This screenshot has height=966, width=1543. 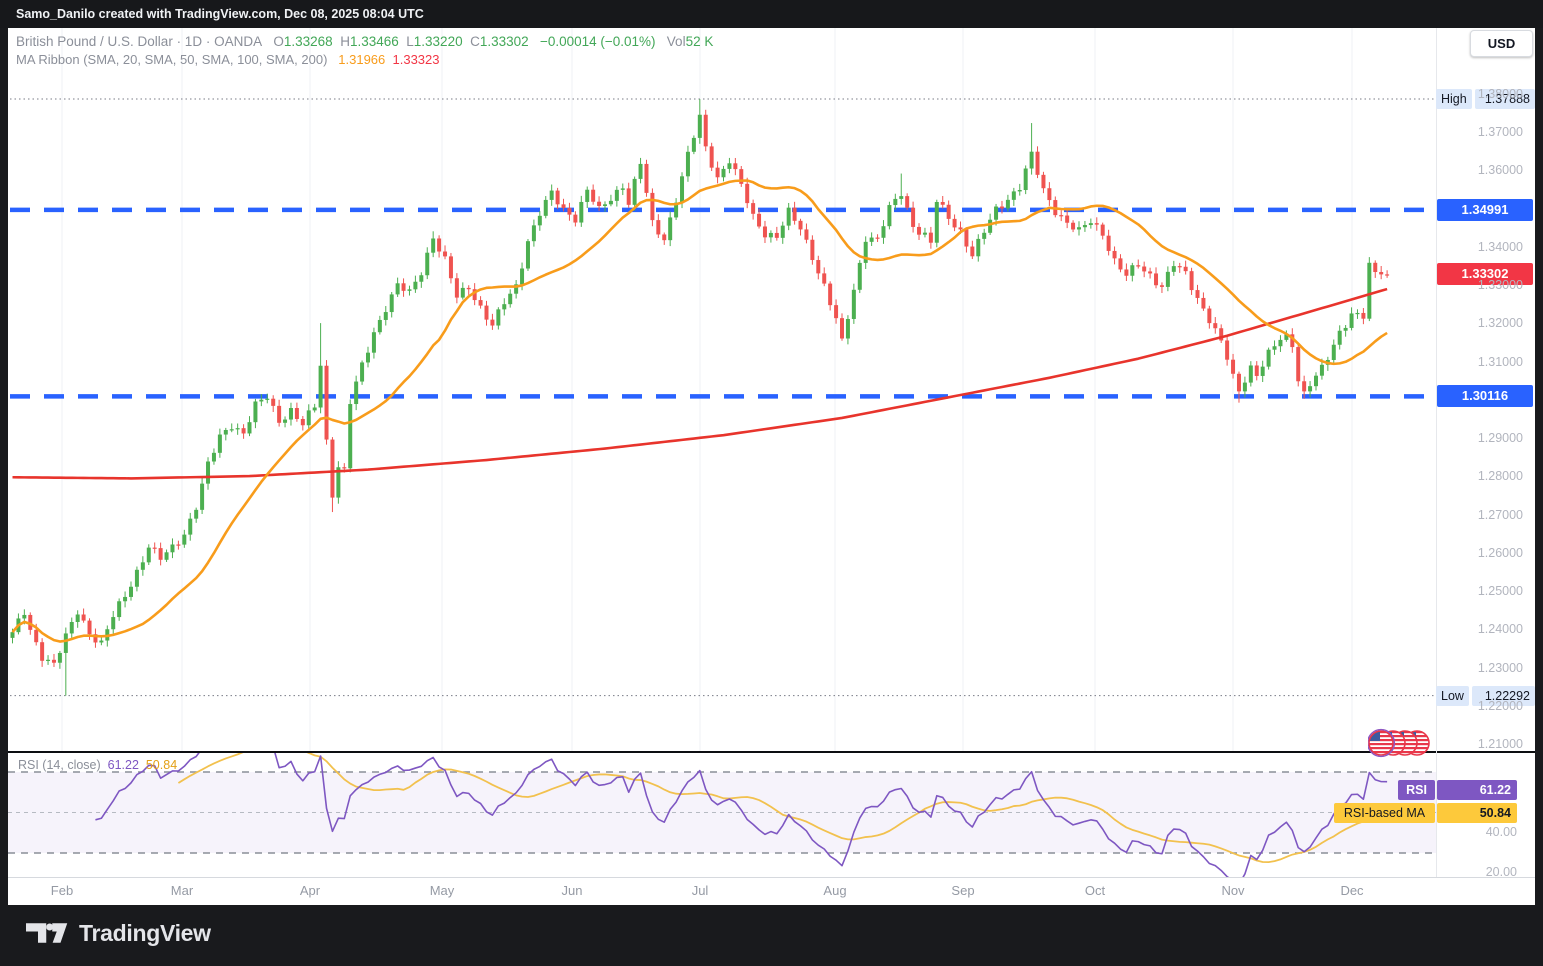 What do you see at coordinates (1500, 132) in the screenshot?
I see `price-axis-tick: 1.37000` at bounding box center [1500, 132].